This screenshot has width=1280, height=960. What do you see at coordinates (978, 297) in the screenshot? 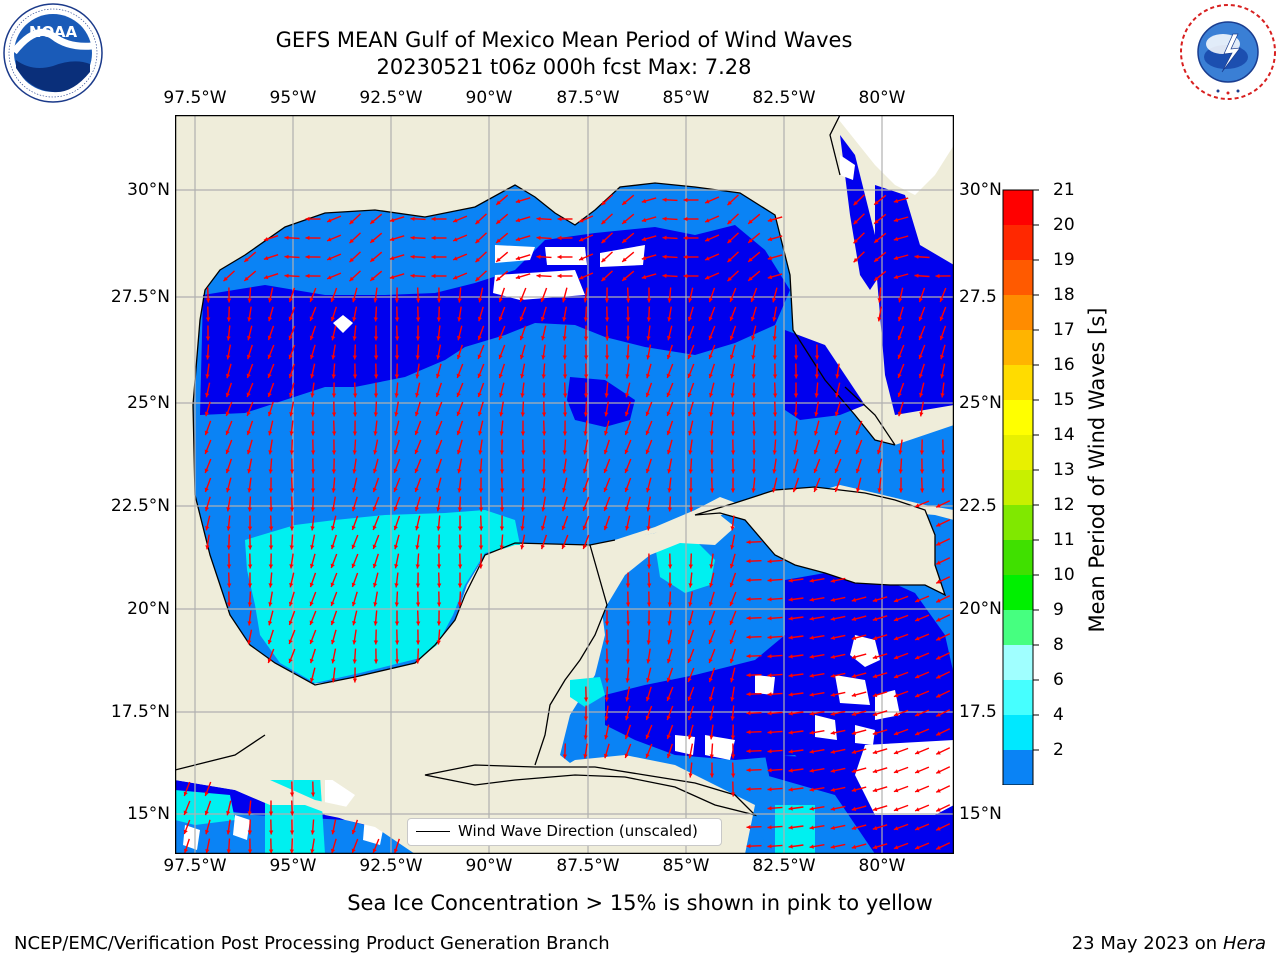
I see `y-tick-right: 27.5` at bounding box center [978, 297].